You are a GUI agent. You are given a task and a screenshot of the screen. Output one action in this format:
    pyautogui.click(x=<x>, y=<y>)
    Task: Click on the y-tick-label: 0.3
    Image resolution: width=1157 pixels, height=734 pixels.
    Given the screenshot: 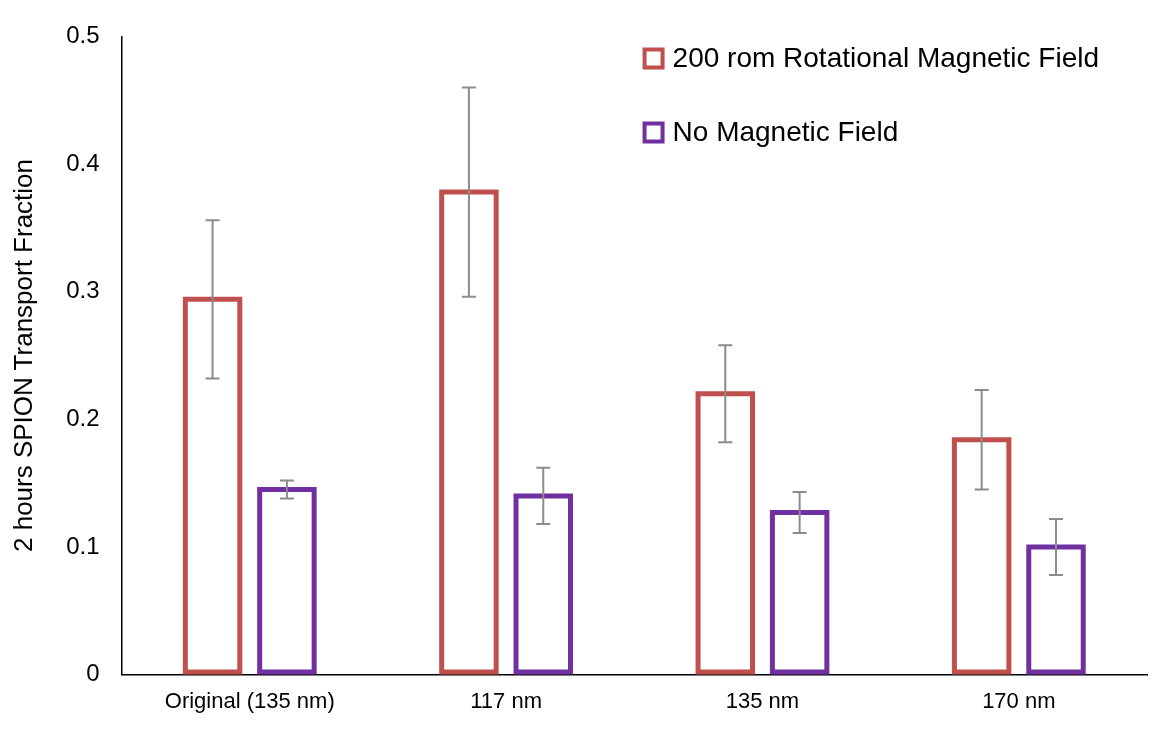 What is the action you would take?
    pyautogui.click(x=83, y=290)
    